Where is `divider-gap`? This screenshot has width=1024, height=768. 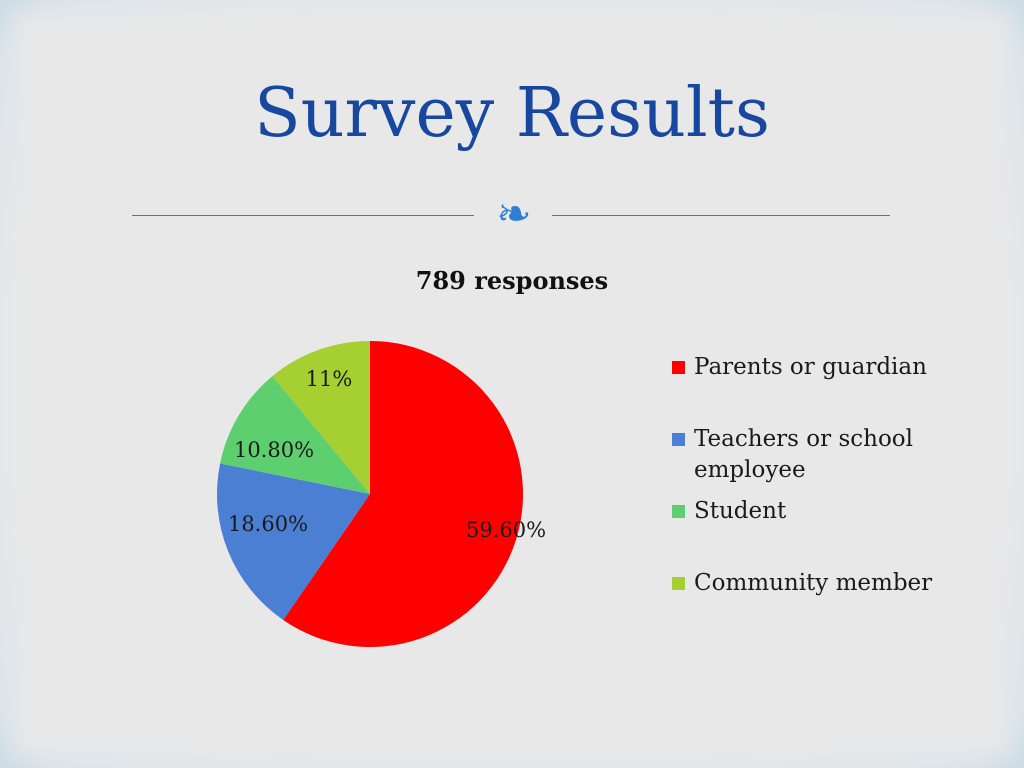
divider-gap is located at coordinates (513, 215).